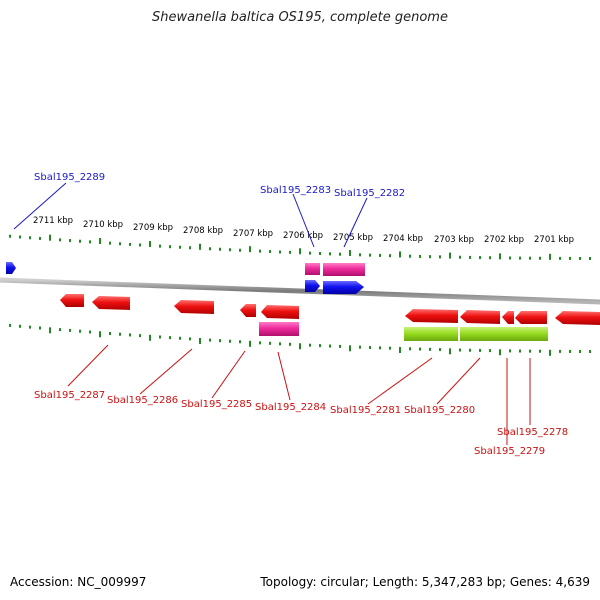 This screenshot has width=600, height=600. I want to click on ruler-label-2704: 2704 kbp, so click(403, 239).